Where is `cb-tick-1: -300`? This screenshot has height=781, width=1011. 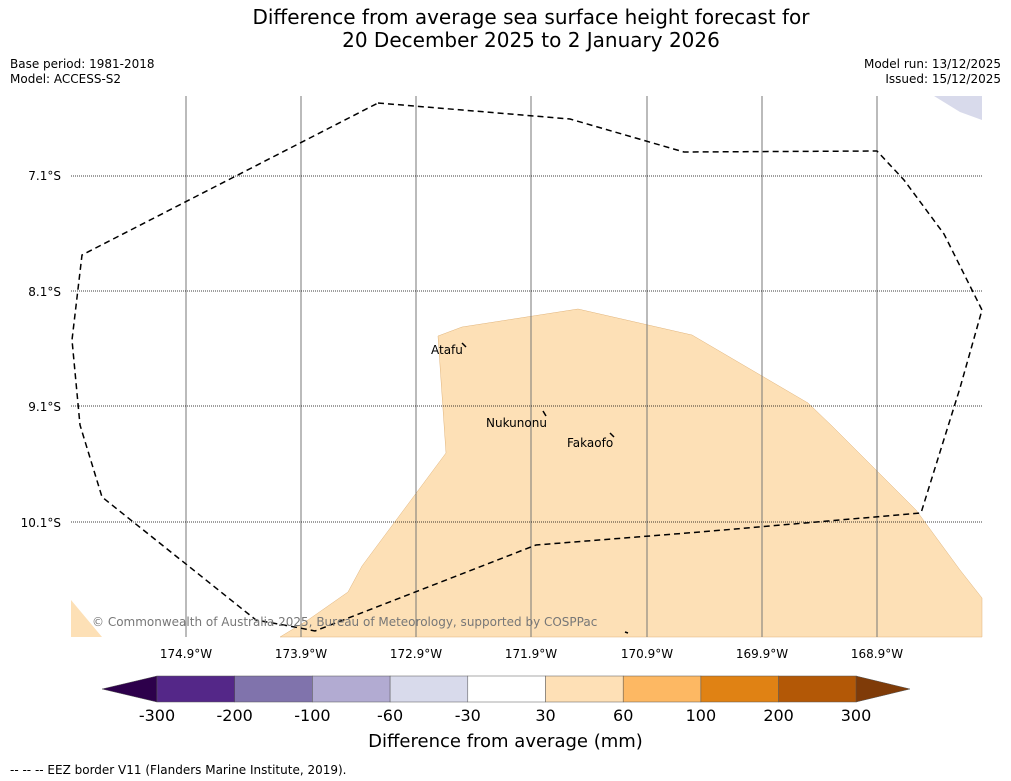 cb-tick-1: -300 is located at coordinates (157, 715).